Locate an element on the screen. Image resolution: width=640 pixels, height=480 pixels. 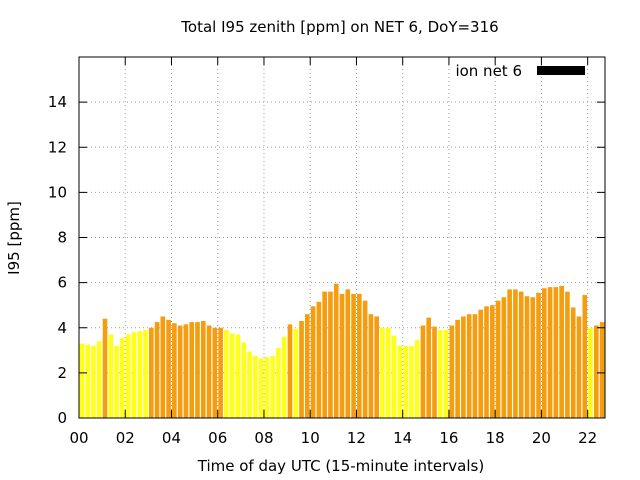
x-tick-label: 12 is located at coordinates (356, 438).